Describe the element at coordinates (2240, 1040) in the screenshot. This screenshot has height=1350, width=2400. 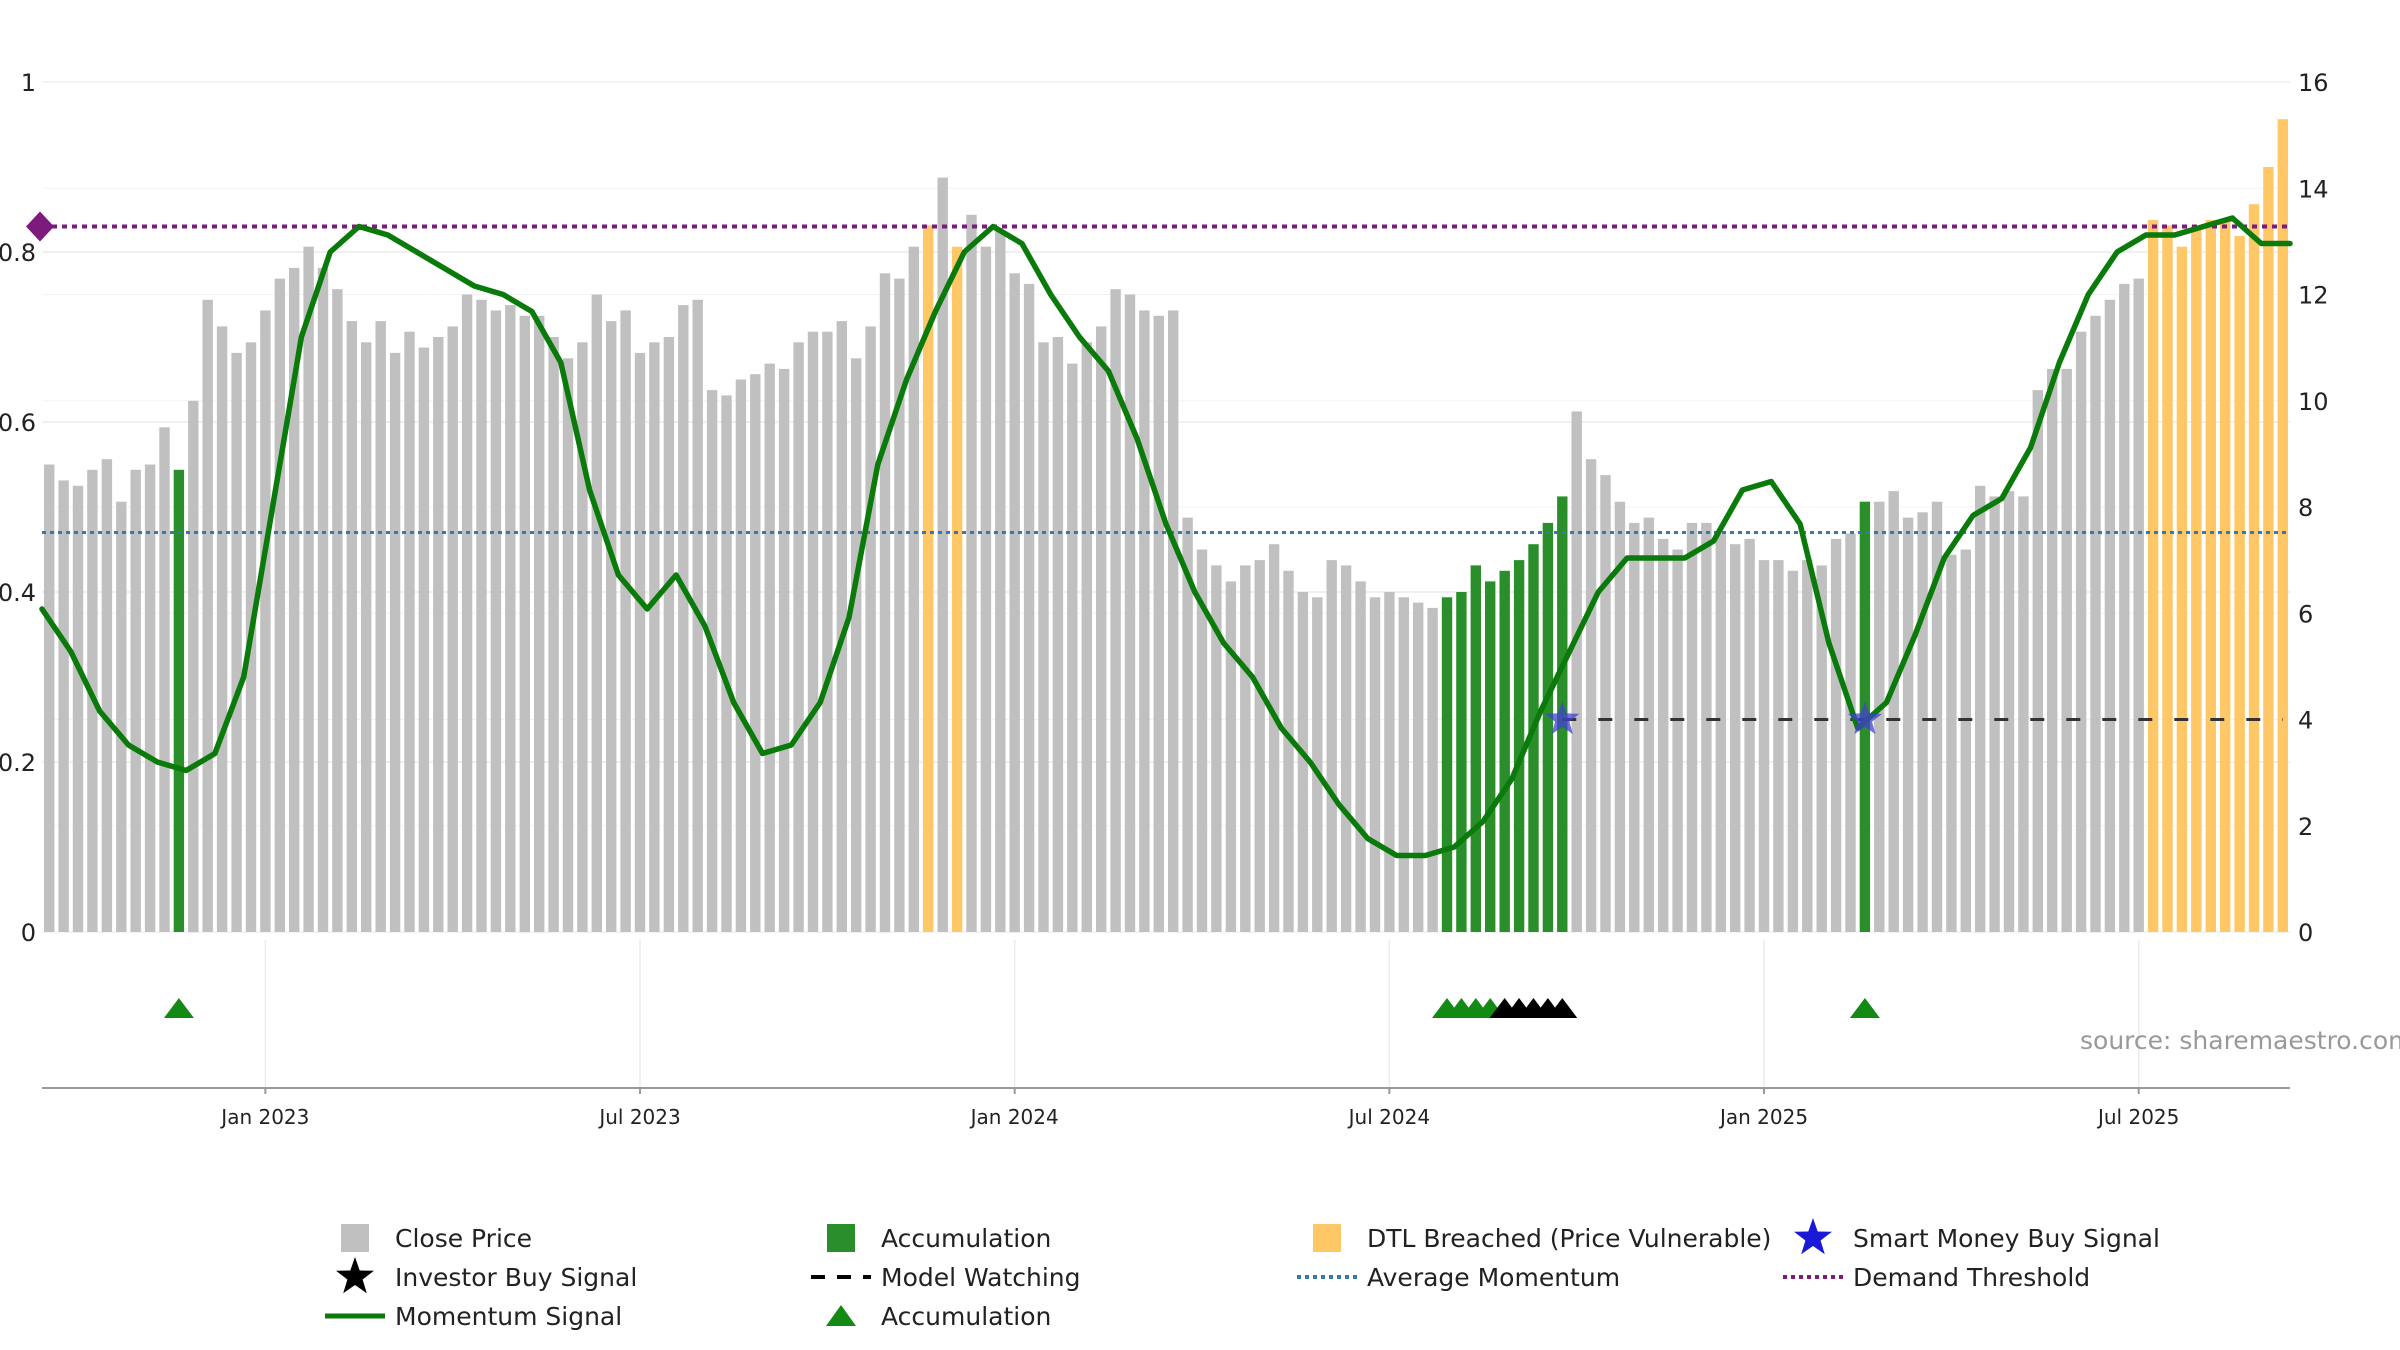
I see `source-label: source: sharemaestro.com` at that location.